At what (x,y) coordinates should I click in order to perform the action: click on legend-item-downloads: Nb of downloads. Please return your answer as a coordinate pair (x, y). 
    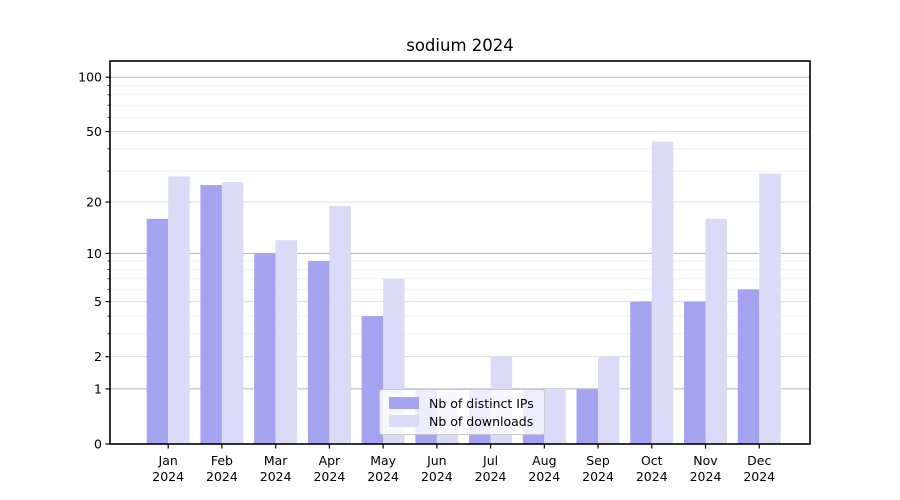
    Looking at the image, I should click on (462, 421).